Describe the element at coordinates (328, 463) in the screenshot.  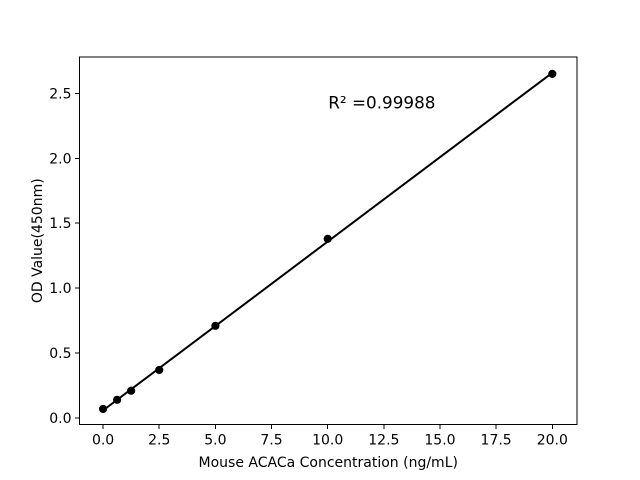
I see `x-axis-title: Mouse ACACa Concentration (ng/mL)` at that location.